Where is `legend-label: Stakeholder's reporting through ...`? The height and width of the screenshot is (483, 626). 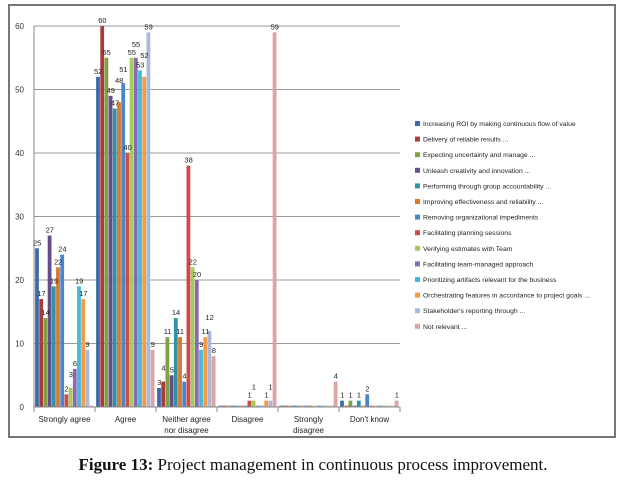
legend-label: Stakeholder's reporting through ... is located at coordinates (474, 311).